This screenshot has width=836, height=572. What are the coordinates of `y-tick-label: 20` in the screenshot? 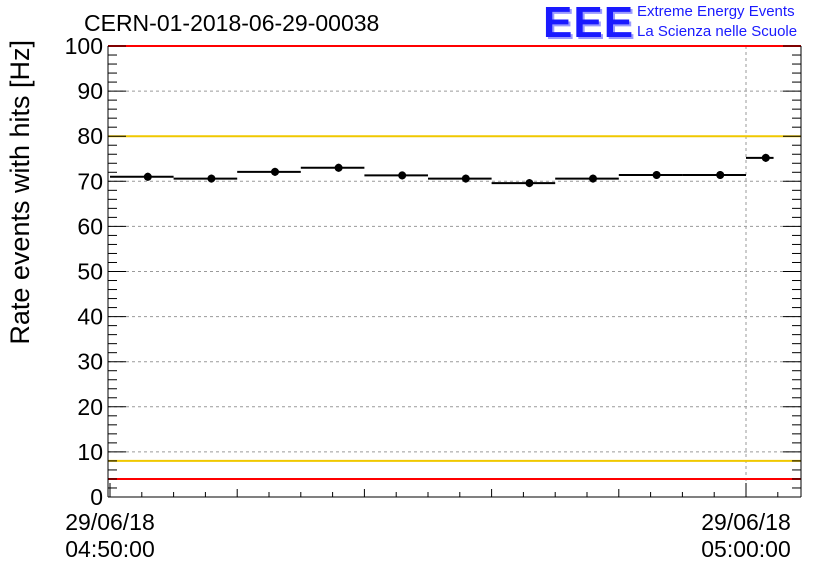 It's located at (90, 407).